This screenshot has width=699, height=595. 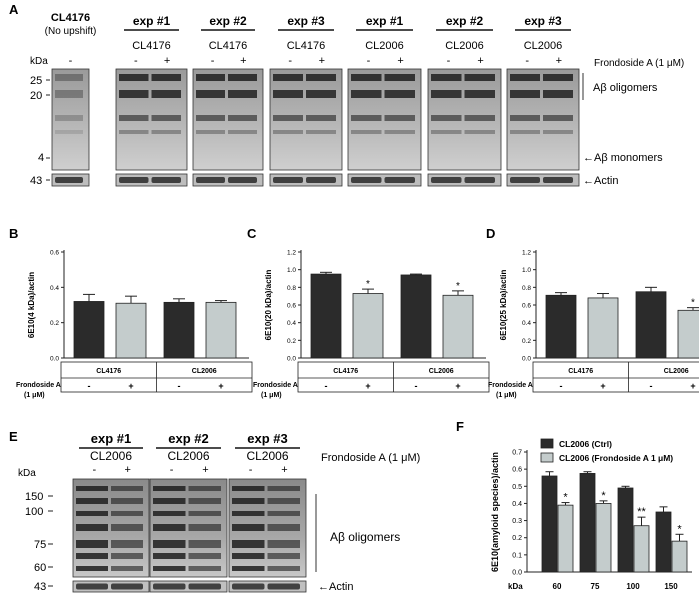 What do you see at coordinates (38, 385) in the screenshot?
I see `treatment-row-label: Frondoside A` at bounding box center [38, 385].